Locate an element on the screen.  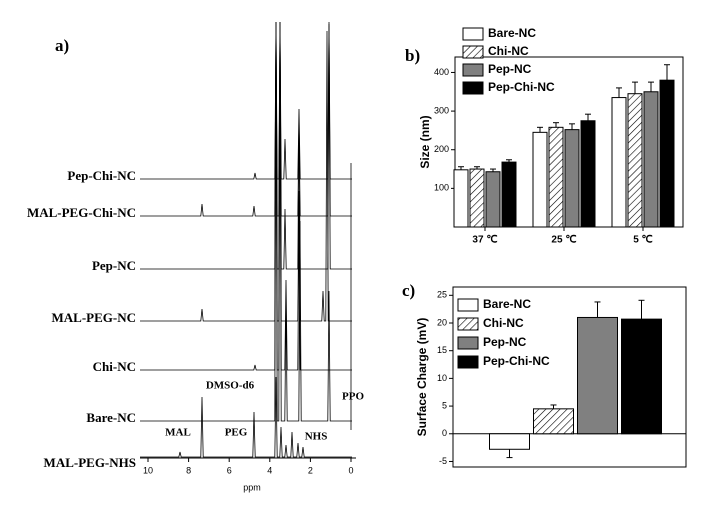
x-tick-label: 2 is located at coordinates (310, 470).